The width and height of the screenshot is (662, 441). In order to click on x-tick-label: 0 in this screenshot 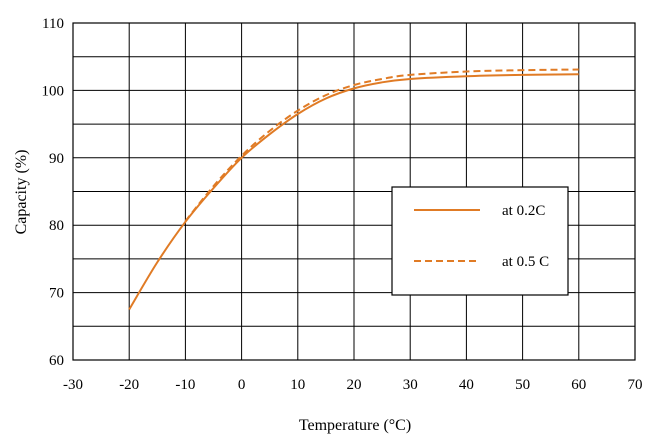, I will do `click(242, 385)`.